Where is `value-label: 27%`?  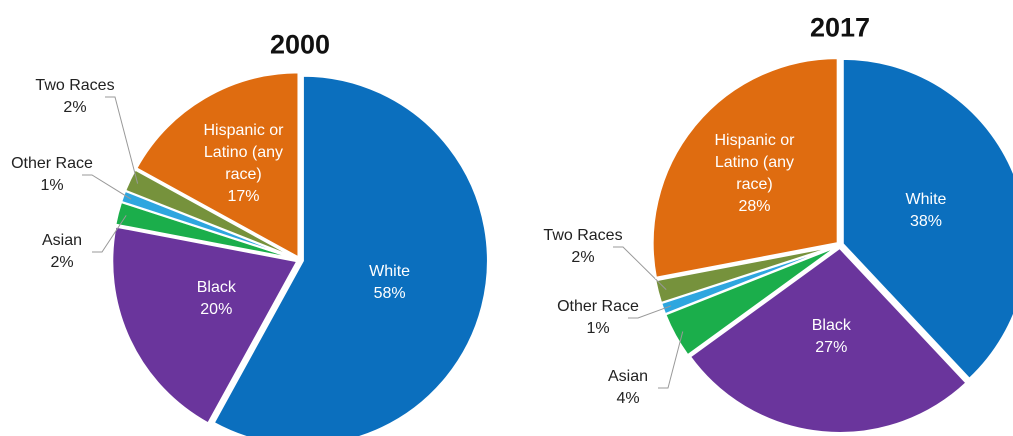 value-label: 27% is located at coordinates (831, 348).